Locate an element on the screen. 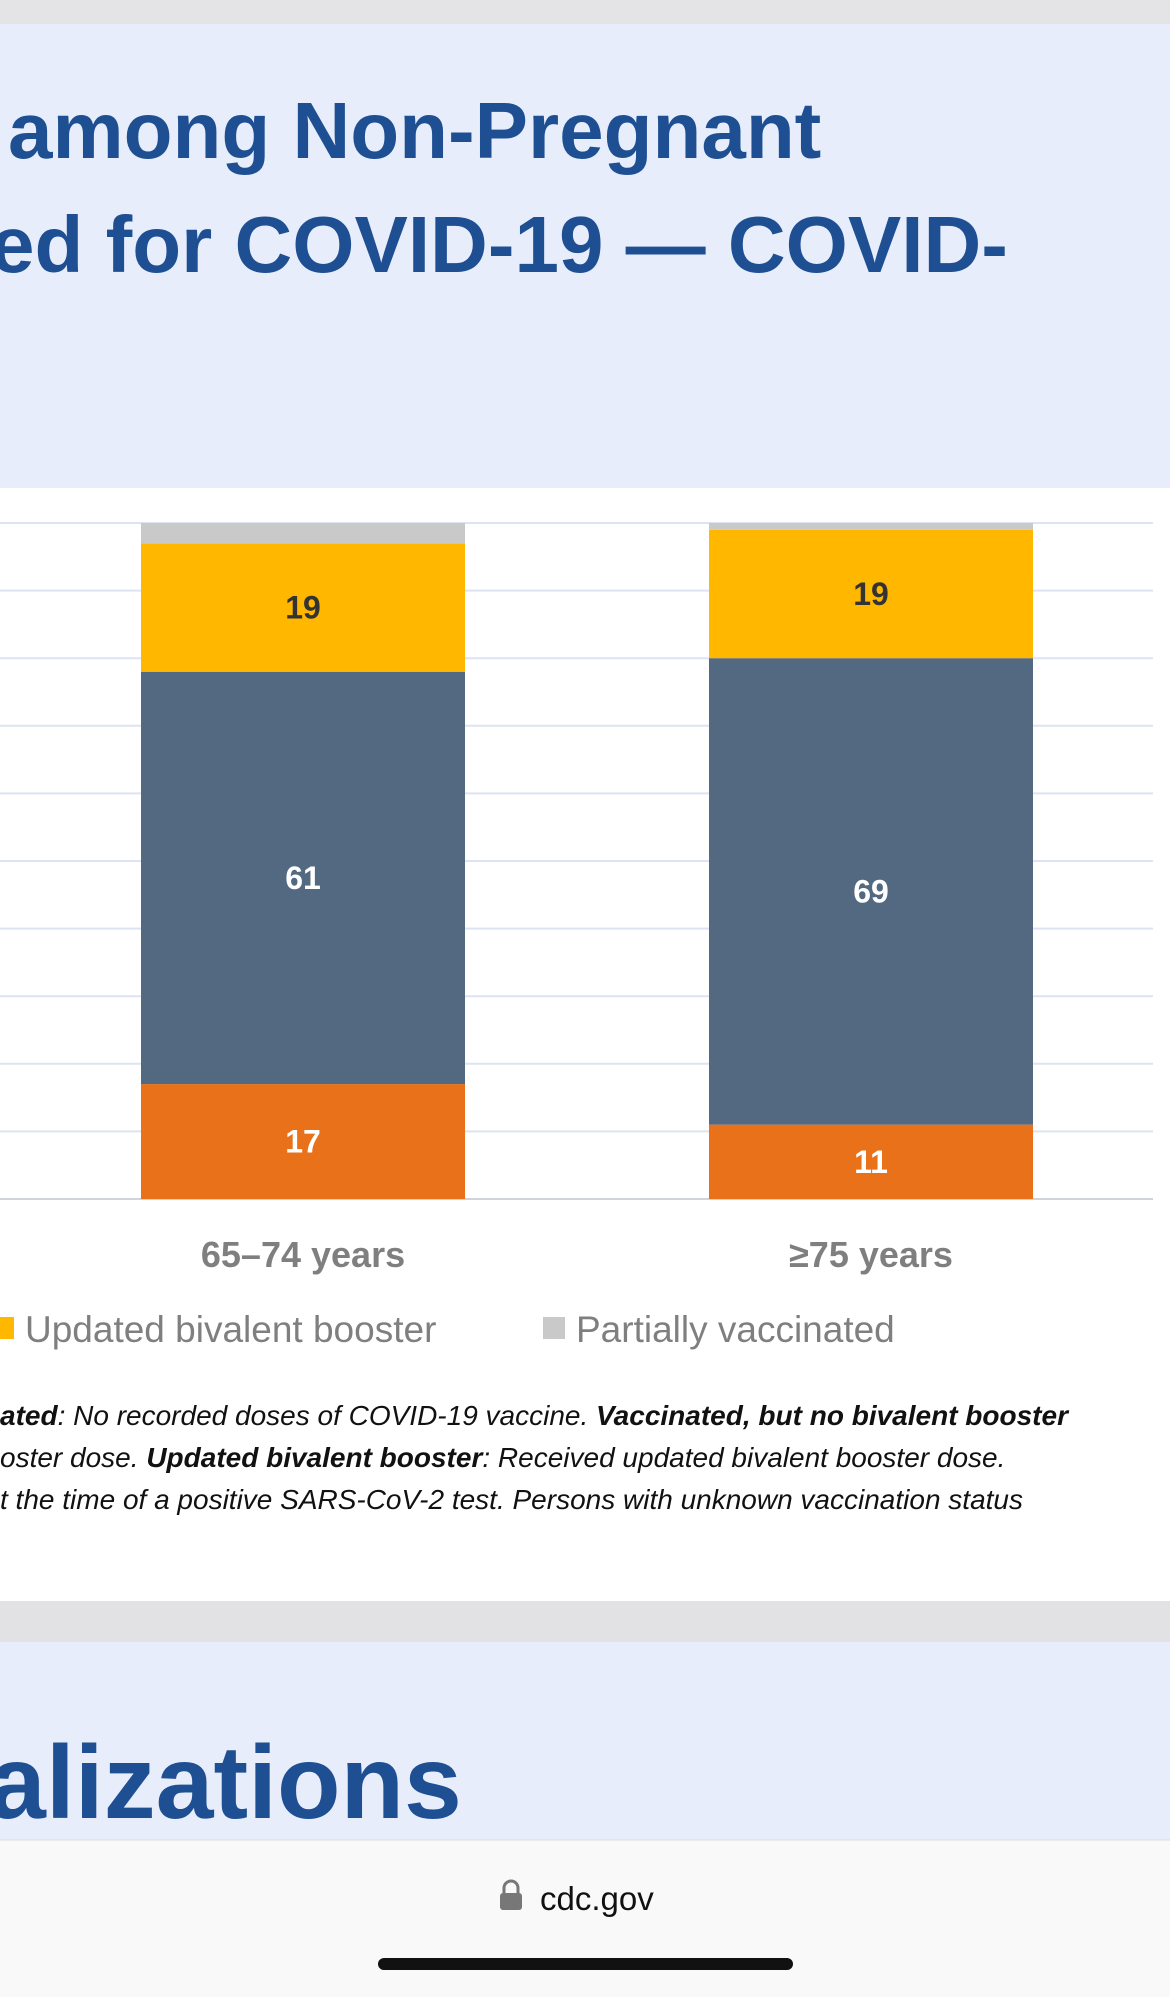 The width and height of the screenshot is (1170, 1997). next-slide-title: alizations is located at coordinates (231, 1783).